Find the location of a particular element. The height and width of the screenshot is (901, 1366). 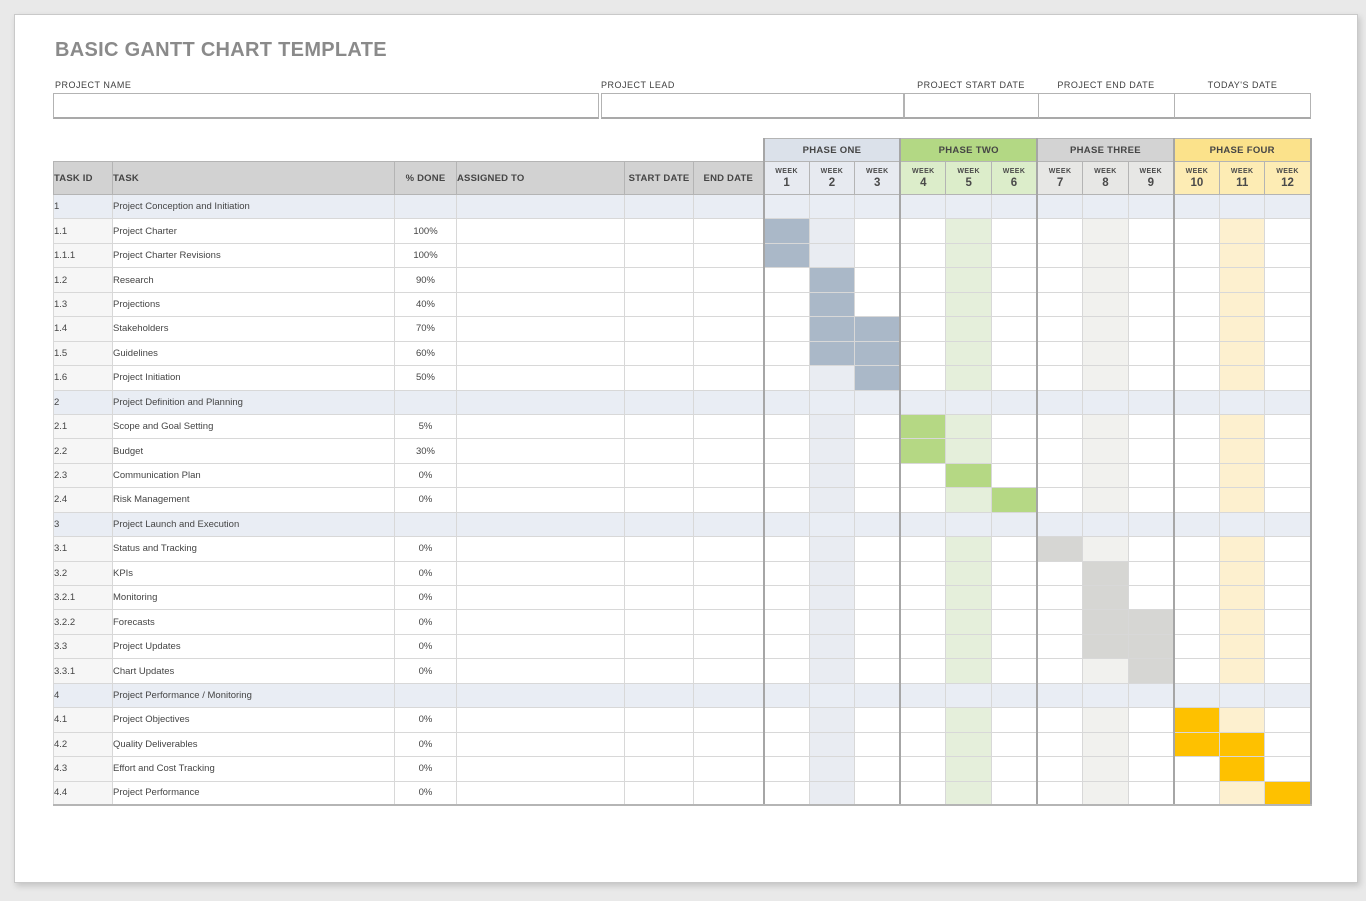

percent-done-cell: 0% is located at coordinates (425, 597).